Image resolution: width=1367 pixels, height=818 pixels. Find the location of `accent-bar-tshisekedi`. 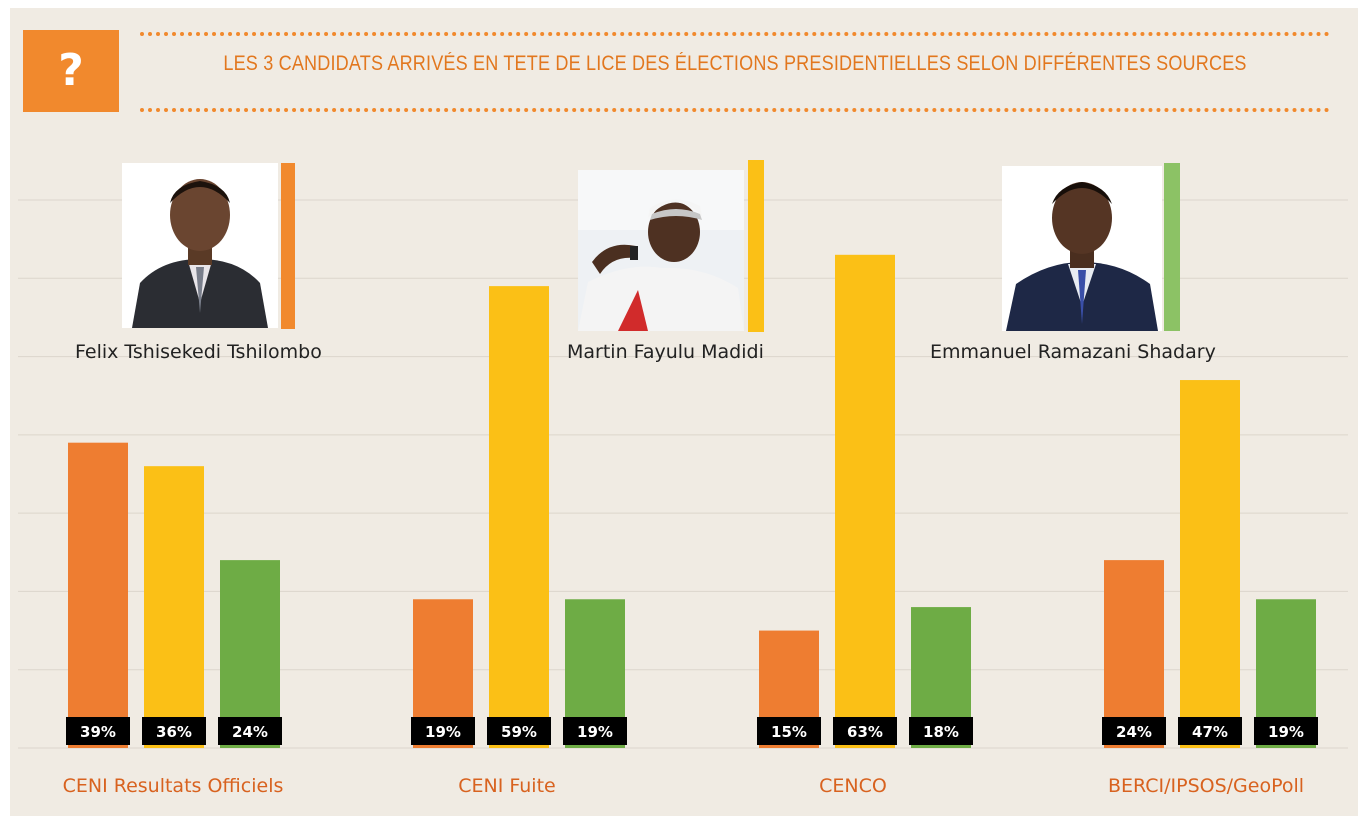

accent-bar-tshisekedi is located at coordinates (288, 246).